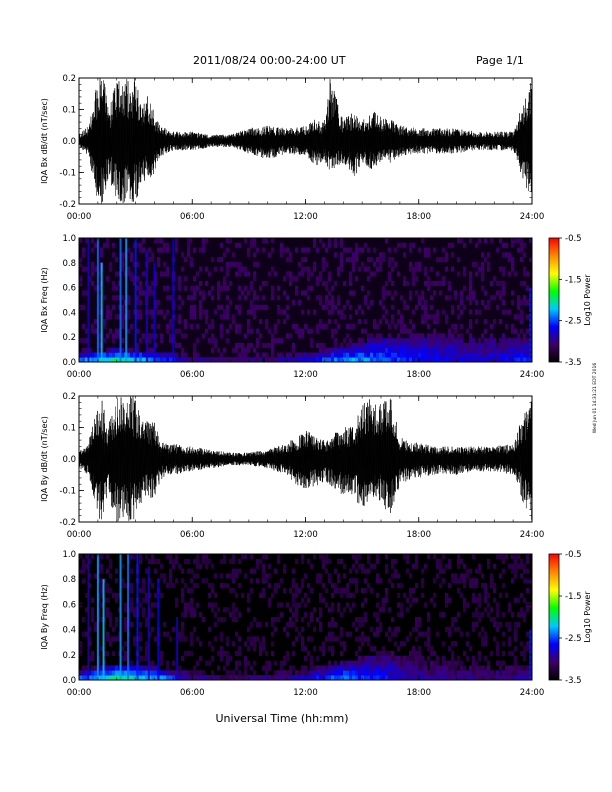 This screenshot has width=612, height=792. I want to click on x-tick-label: 18:00, so click(419, 217).